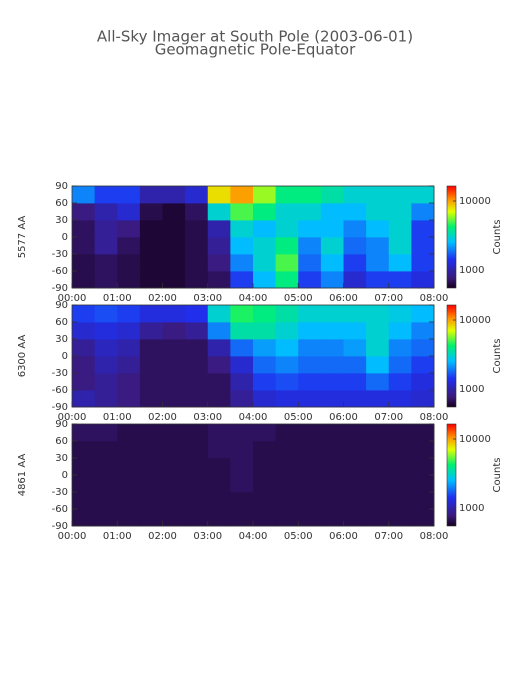 This screenshot has width=510, height=680. What do you see at coordinates (61, 305) in the screenshot?
I see `y-tick-label: 90` at bounding box center [61, 305].